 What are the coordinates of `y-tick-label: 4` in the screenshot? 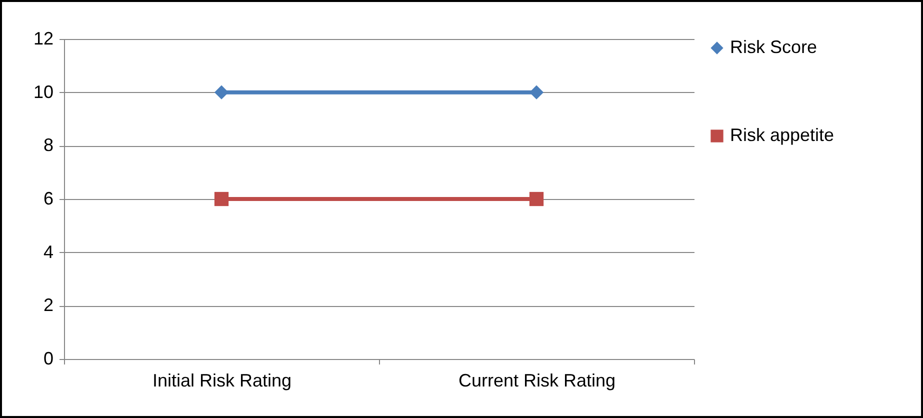 It's located at (48, 252).